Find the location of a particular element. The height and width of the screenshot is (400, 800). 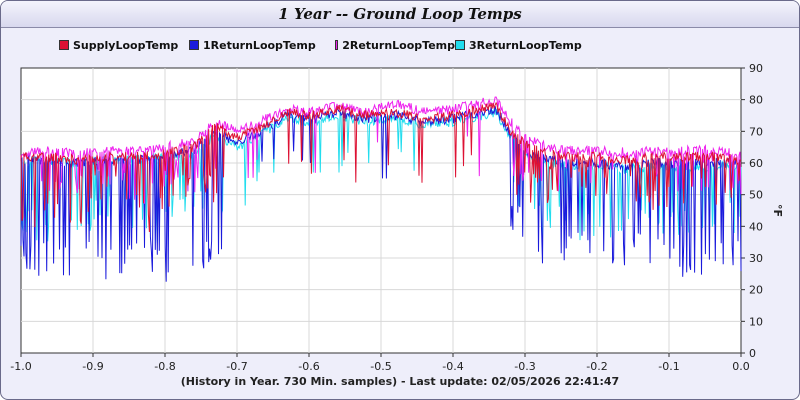

x-tick-label: -0.9 is located at coordinates (92, 366).